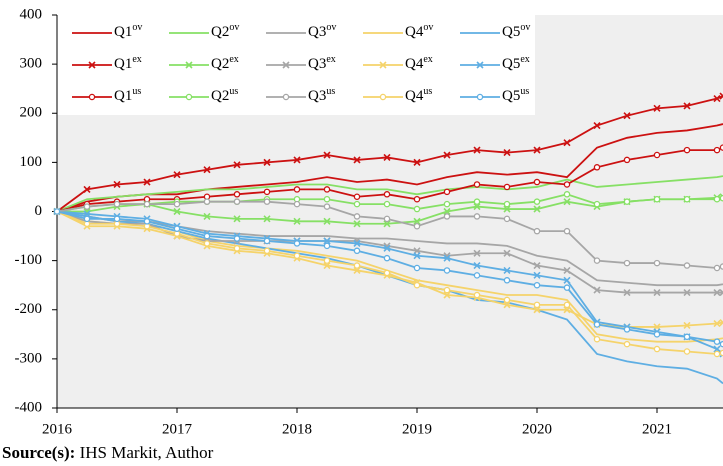  Describe the element at coordinates (127, 95) in the screenshot. I see `legend-label: Q1us` at that location.